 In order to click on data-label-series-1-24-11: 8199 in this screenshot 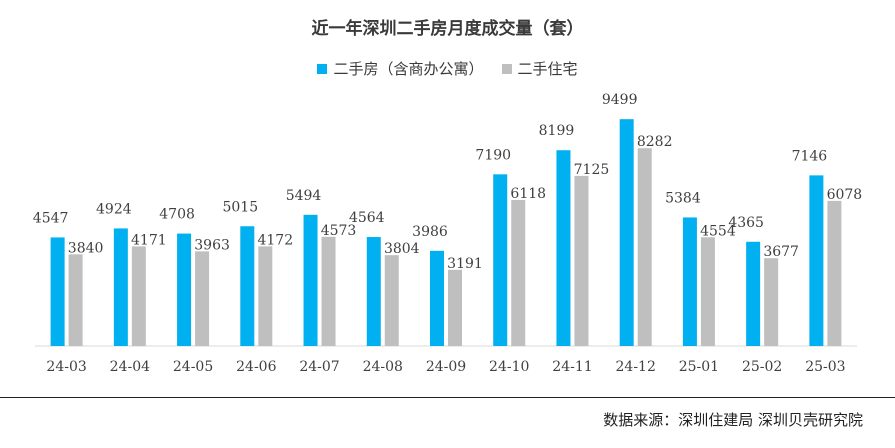, I will do `click(557, 131)`.